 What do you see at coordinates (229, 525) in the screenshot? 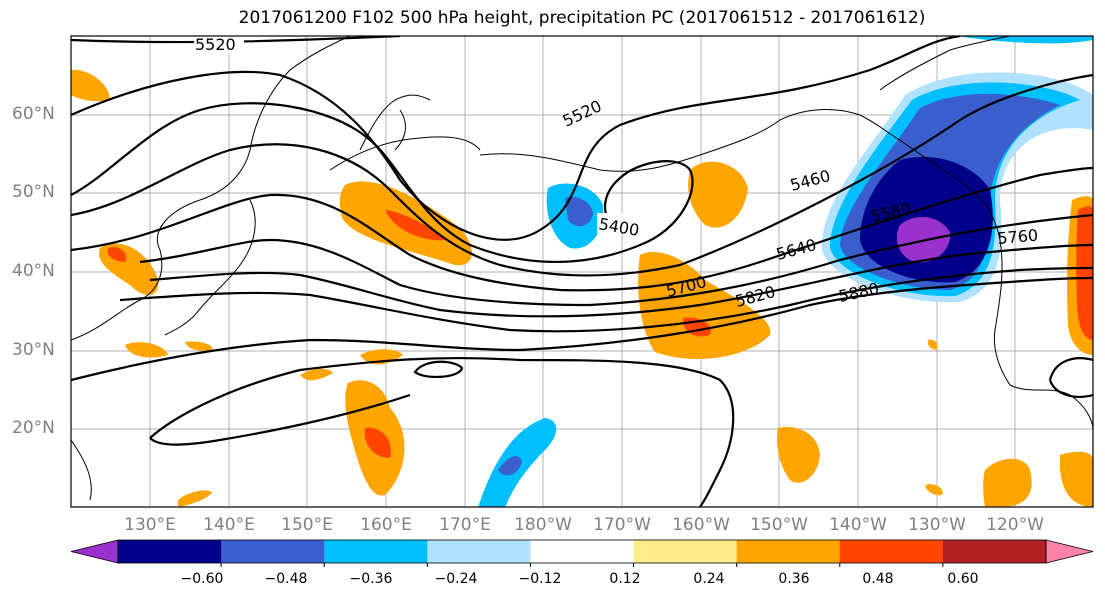
I see `lon-label: 140°E` at bounding box center [229, 525].